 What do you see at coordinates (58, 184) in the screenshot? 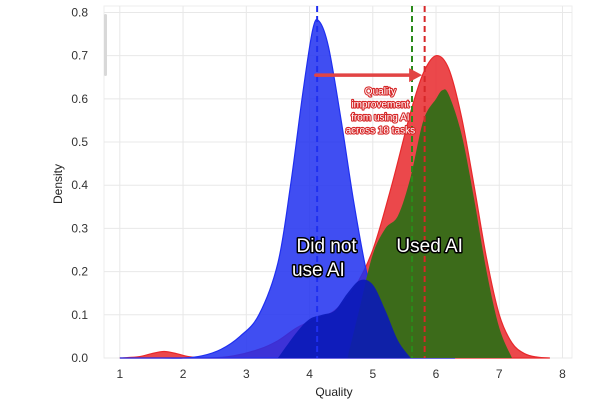
I see `y-axis-label: Density` at bounding box center [58, 184].